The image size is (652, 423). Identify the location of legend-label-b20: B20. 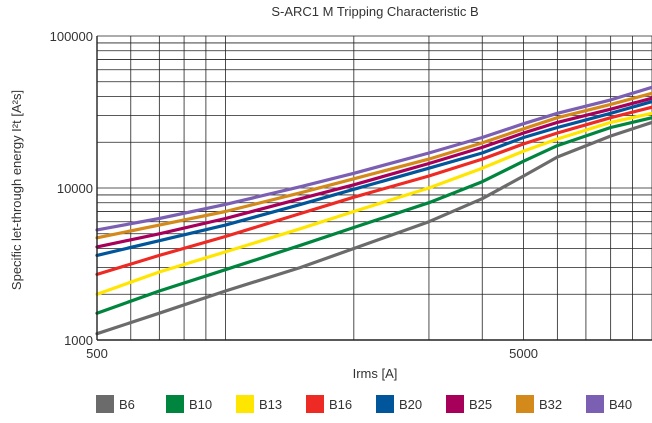
(410, 404).